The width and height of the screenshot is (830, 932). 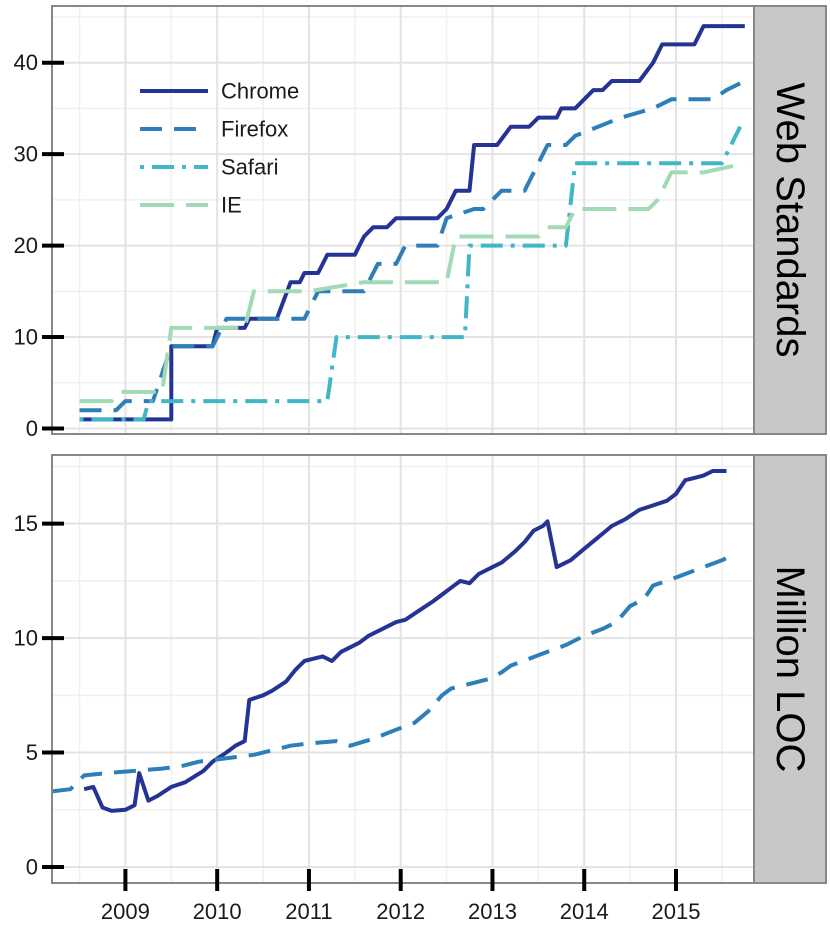 What do you see at coordinates (492, 911) in the screenshot?
I see `x-tick-label: 2013` at bounding box center [492, 911].